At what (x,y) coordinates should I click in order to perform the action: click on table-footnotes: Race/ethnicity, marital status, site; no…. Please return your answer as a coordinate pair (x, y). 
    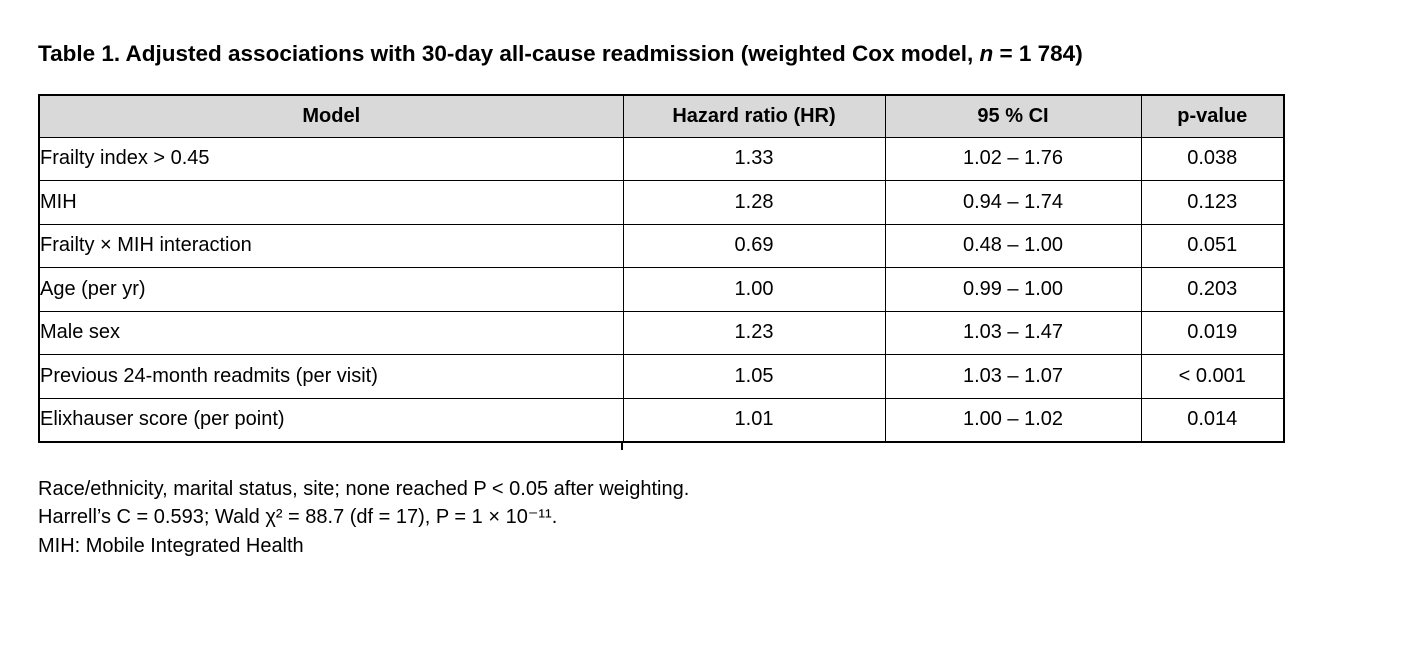
    Looking at the image, I should click on (709, 518).